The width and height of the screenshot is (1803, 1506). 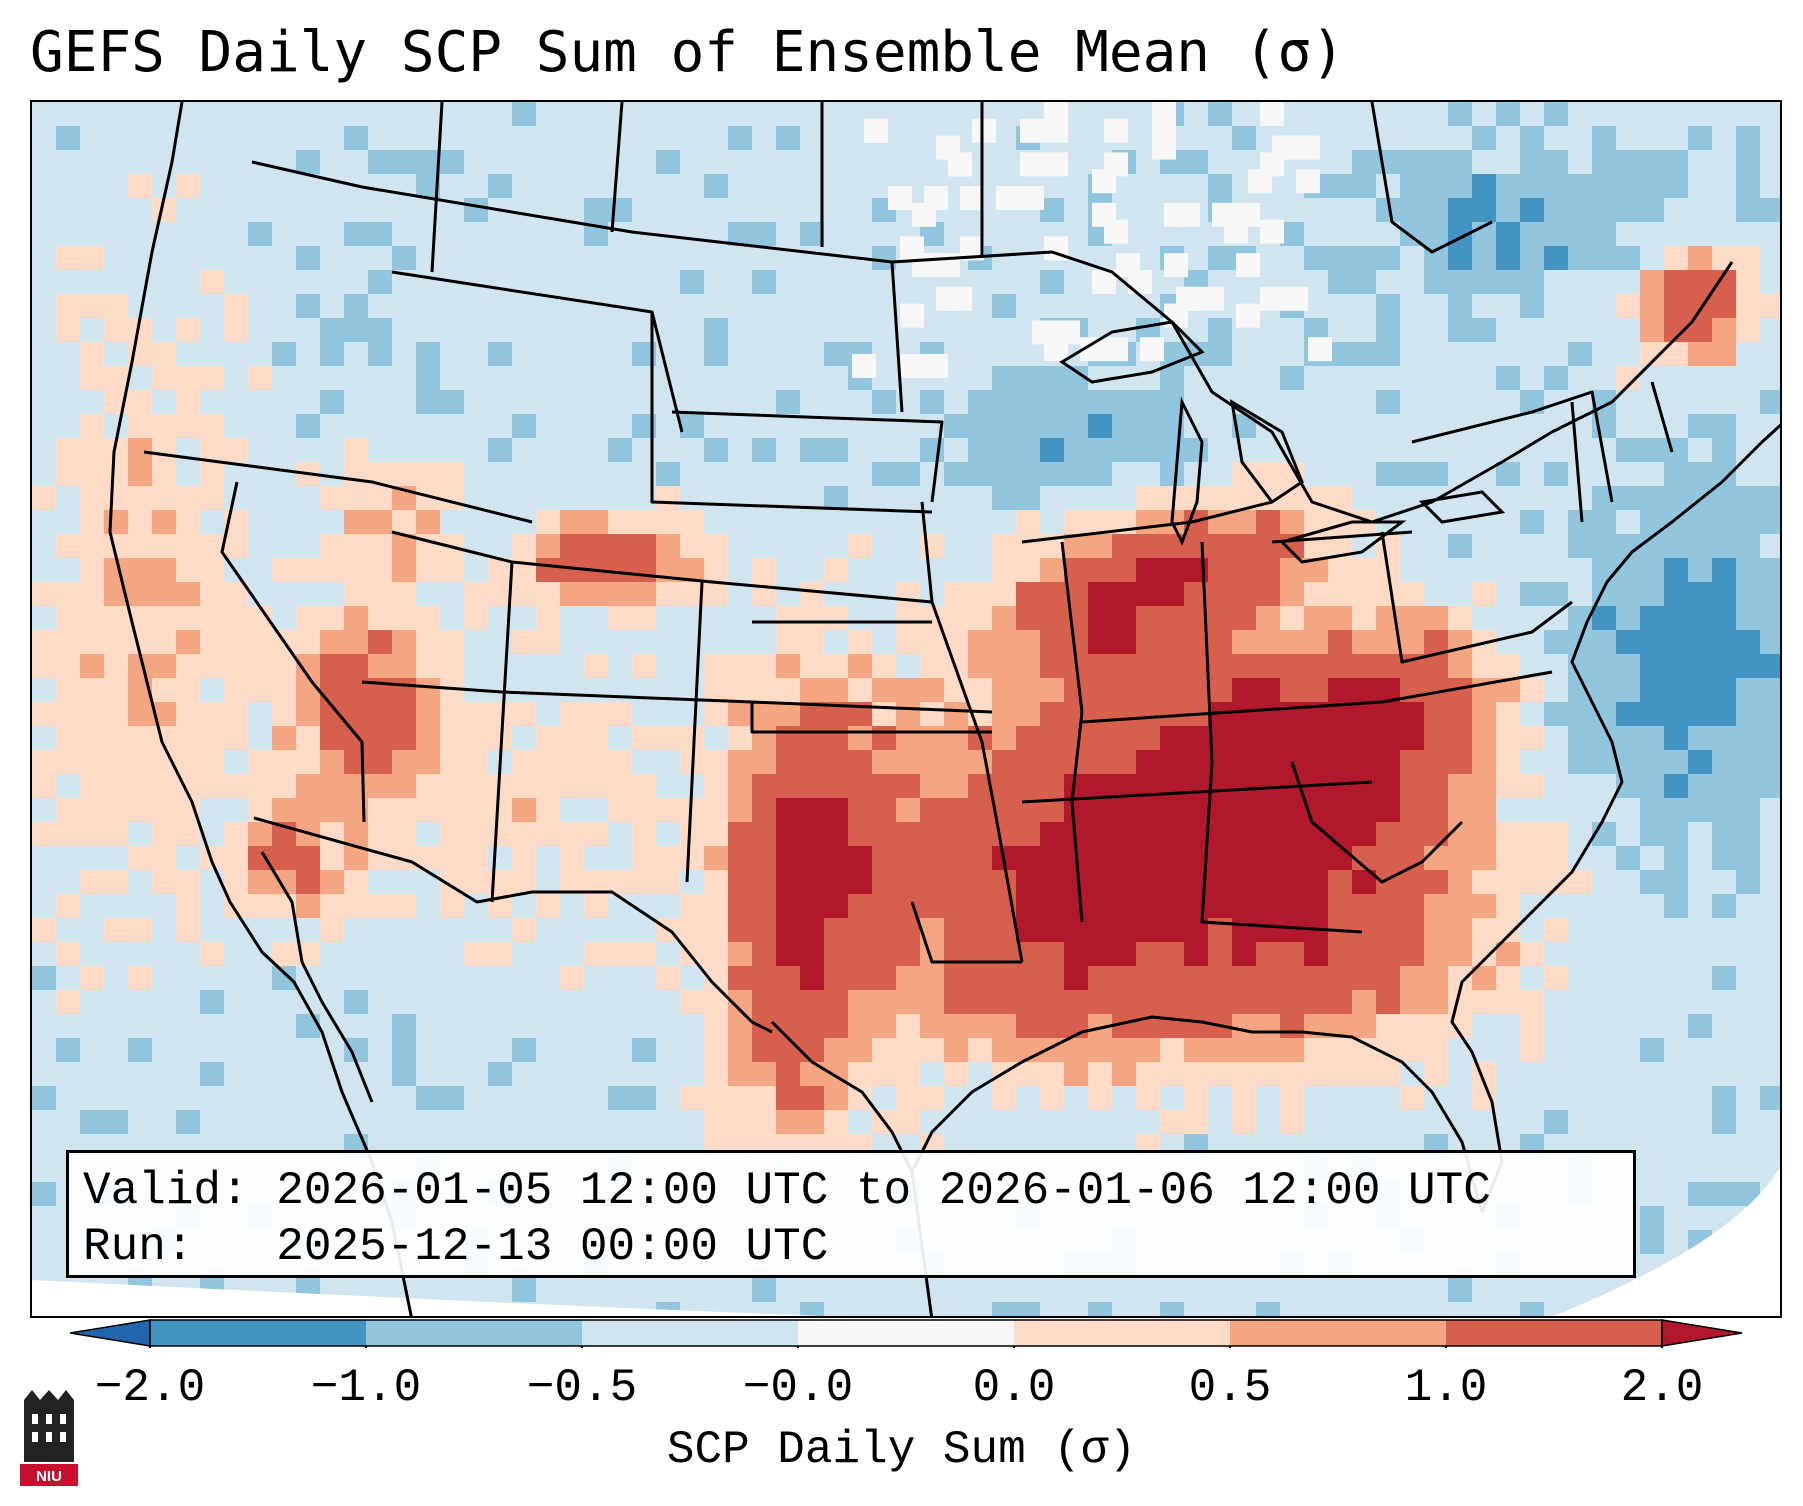 I want to click on colorbar-bin, so click(x=1554, y=1333).